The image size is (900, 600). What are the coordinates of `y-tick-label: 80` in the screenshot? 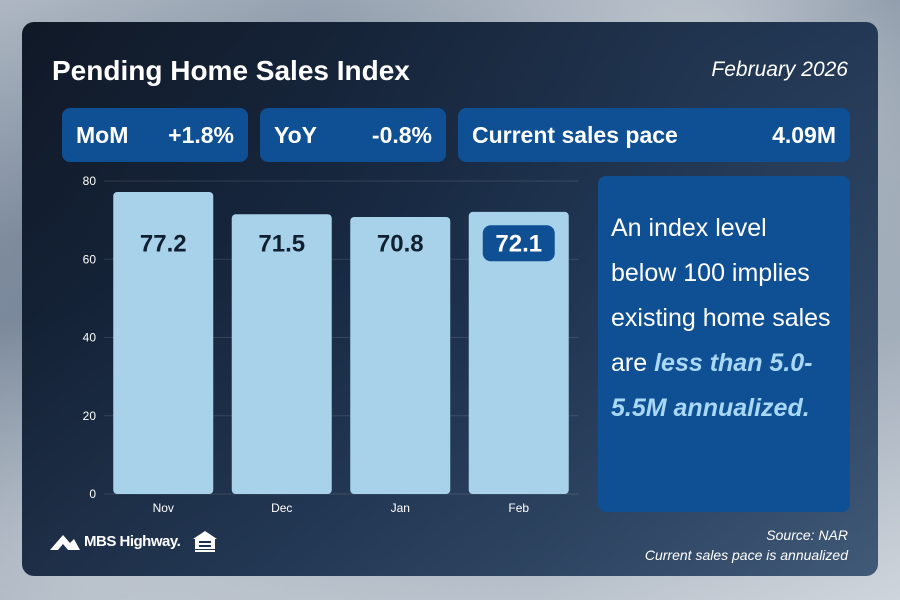 It's located at (90, 181).